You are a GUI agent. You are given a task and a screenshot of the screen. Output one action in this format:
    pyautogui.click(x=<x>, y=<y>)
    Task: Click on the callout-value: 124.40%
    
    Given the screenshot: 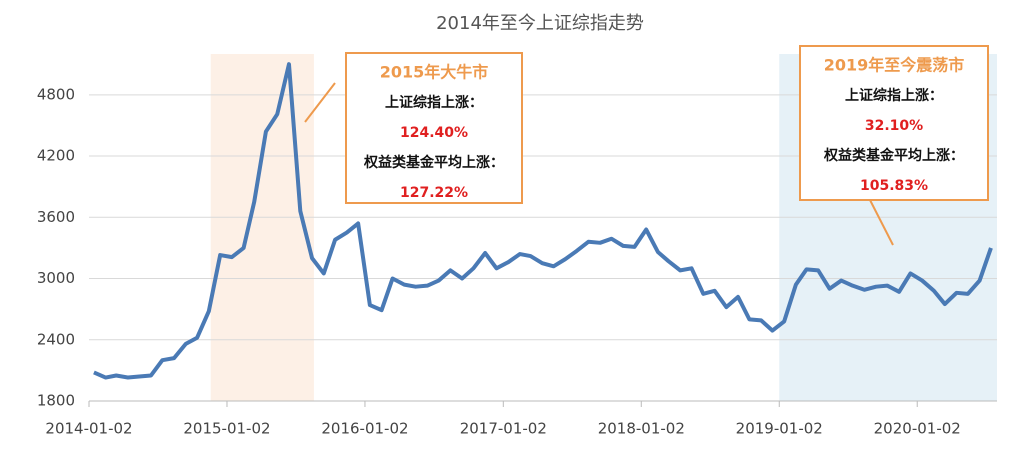 What is the action you would take?
    pyautogui.click(x=434, y=133)
    